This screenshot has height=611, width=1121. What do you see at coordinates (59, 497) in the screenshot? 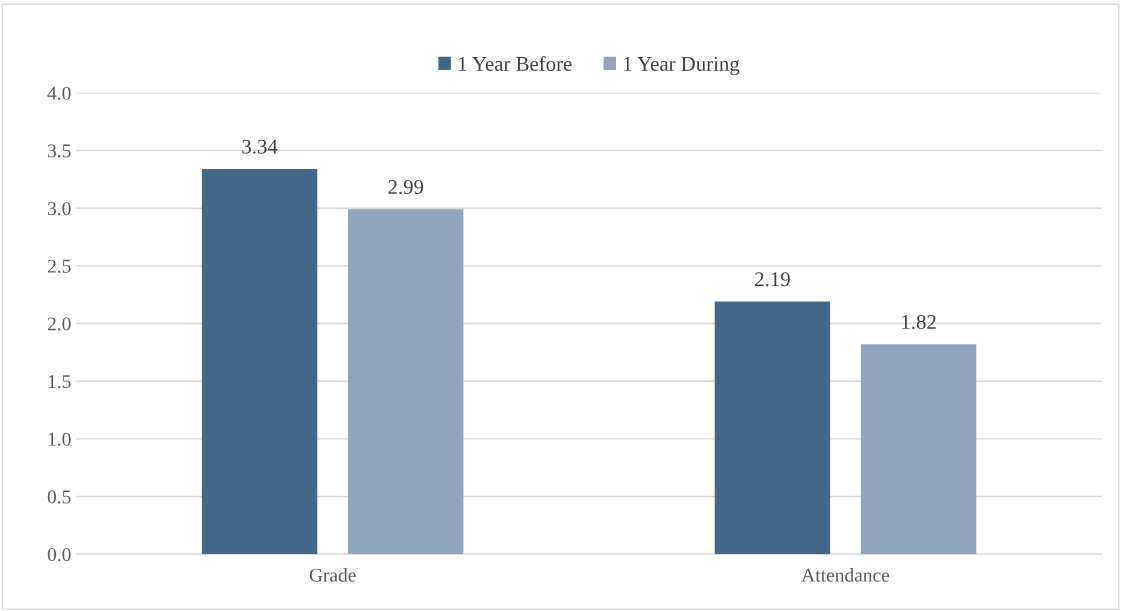
I see `y-tick-label: 0.5` at bounding box center [59, 497].